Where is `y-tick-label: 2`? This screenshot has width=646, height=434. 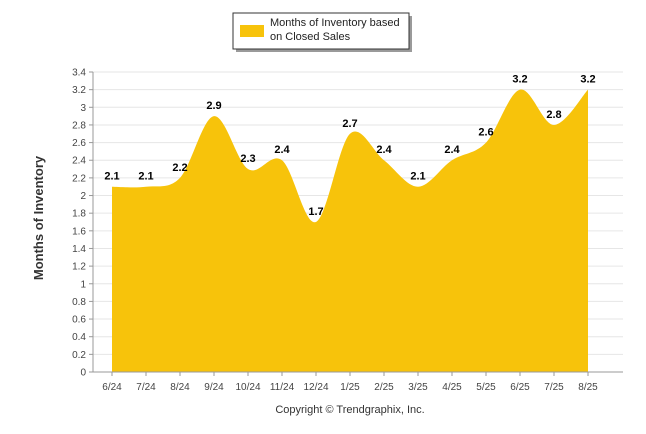
y-tick-label: 2 is located at coordinates (83, 196).